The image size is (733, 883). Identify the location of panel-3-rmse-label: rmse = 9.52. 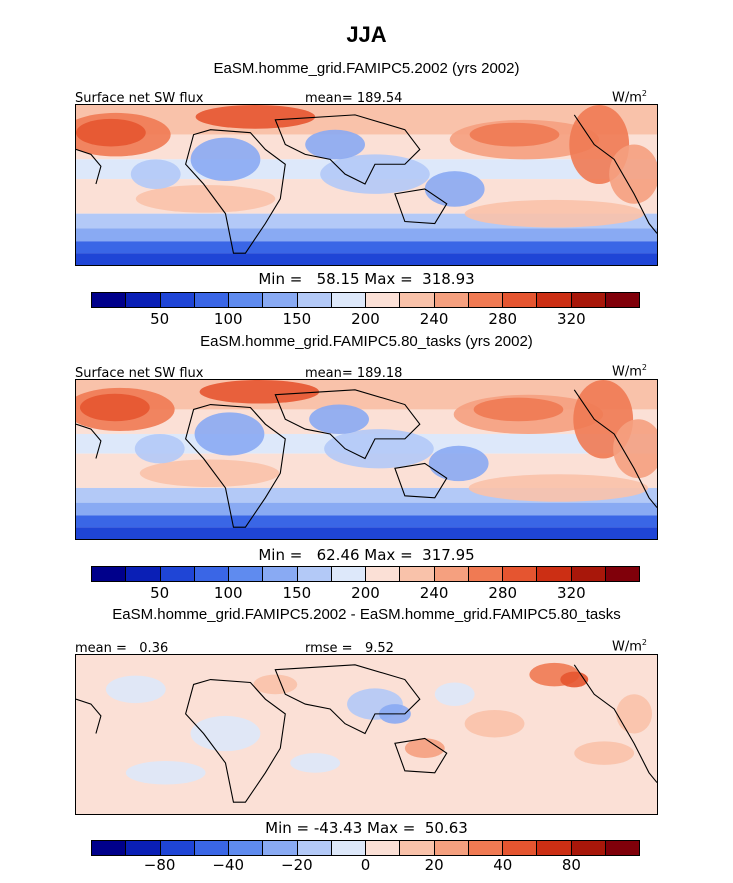
(349, 648).